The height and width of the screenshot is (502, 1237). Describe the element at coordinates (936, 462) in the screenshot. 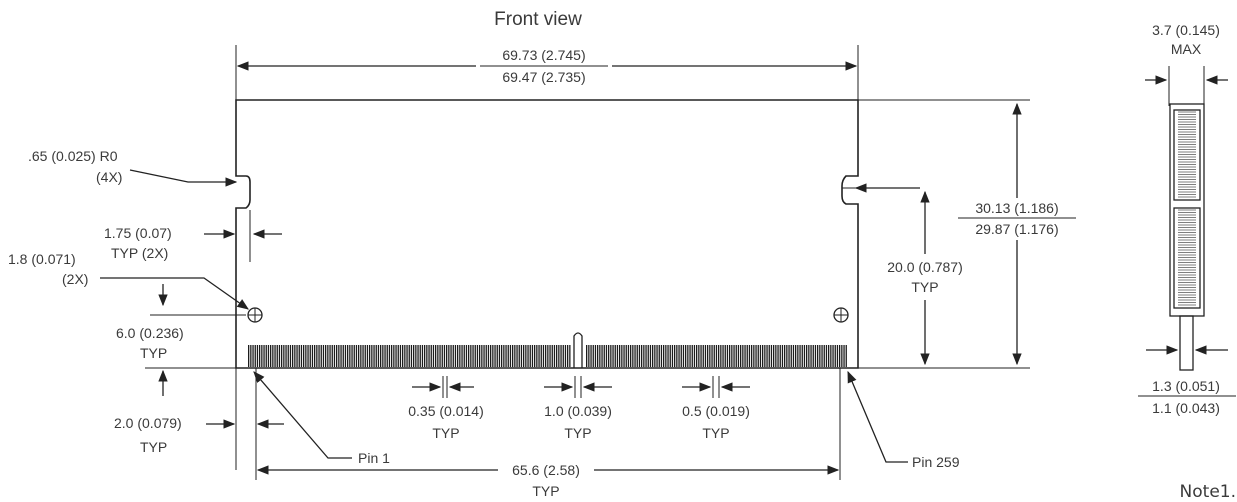

I see `pin259-label: Pin 259` at that location.